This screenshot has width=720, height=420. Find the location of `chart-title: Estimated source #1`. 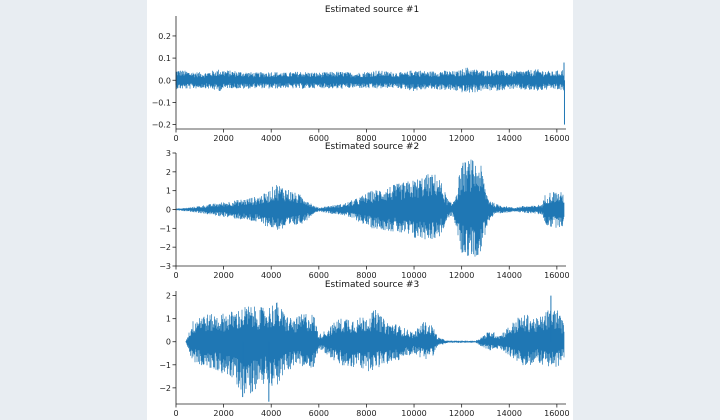

chart-title: Estimated source #1 is located at coordinates (372, 10).